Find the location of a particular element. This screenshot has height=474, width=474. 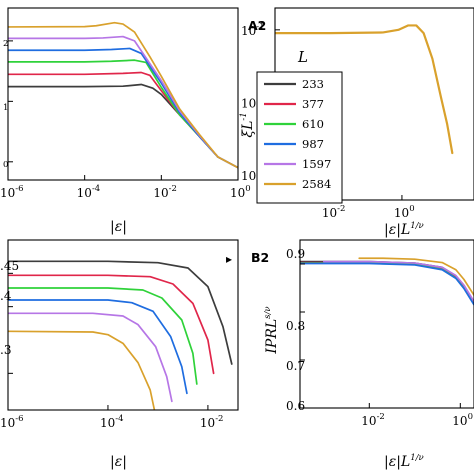

a2-ylabel: ξL-1 is located at coordinates (247, 124).